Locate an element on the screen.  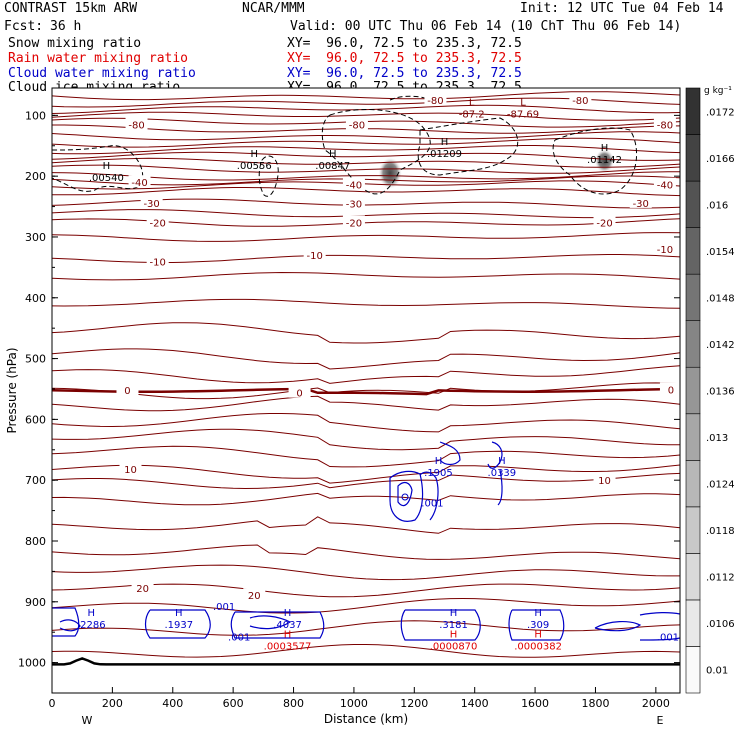
x-tick-label: 400 is located at coordinates (172, 703).